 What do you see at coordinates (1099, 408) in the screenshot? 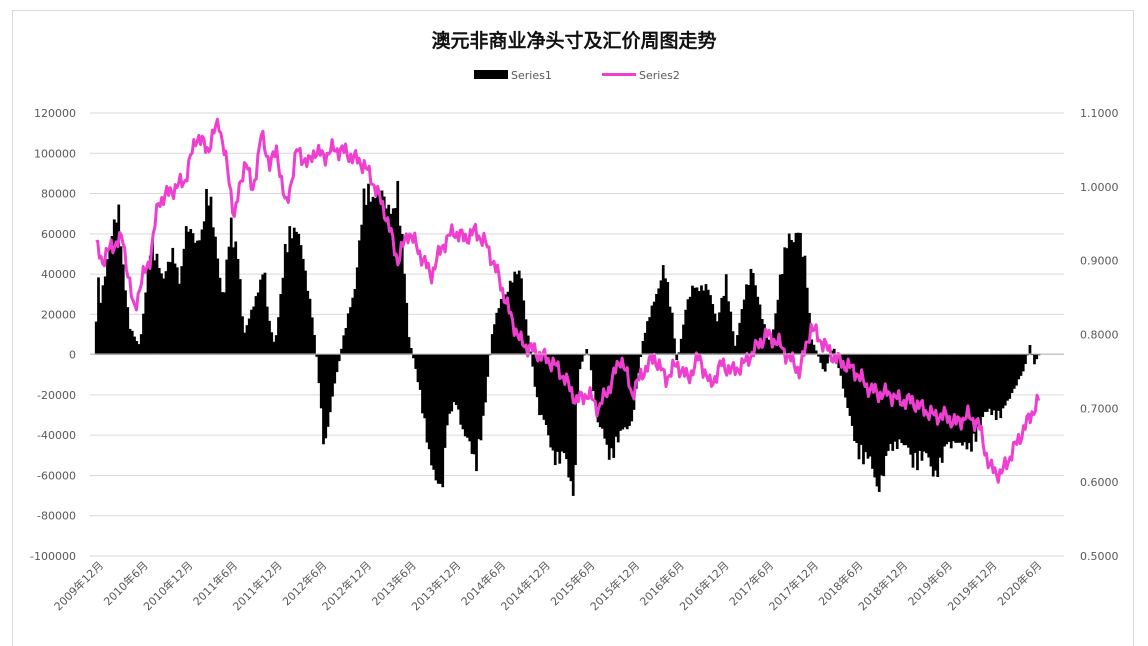
I see `right-tick-label: 0.7000` at bounding box center [1099, 408].